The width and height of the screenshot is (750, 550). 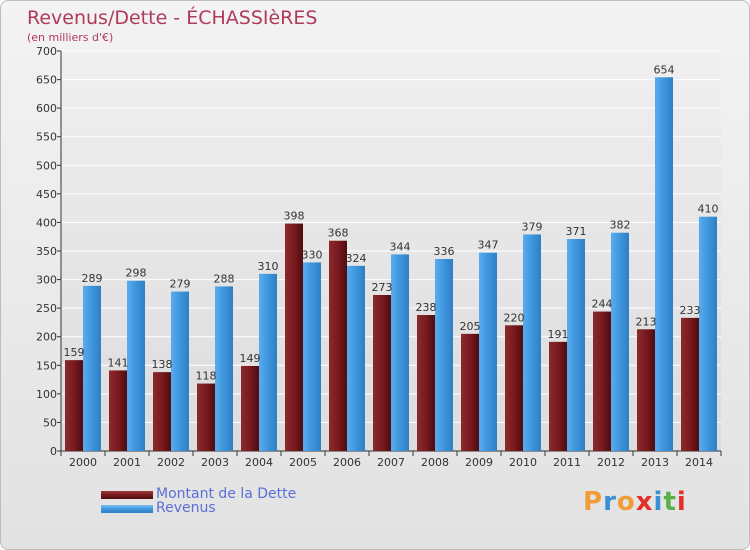 I want to click on x-tick-label: 2001, so click(x=127, y=462).